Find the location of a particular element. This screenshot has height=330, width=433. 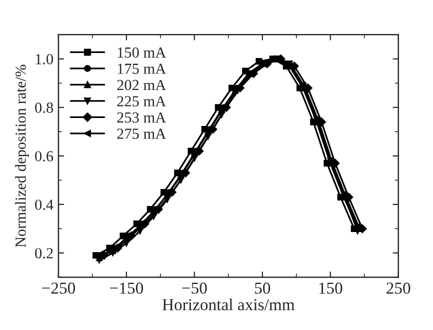

legend-label: 175 mA is located at coordinates (142, 69).